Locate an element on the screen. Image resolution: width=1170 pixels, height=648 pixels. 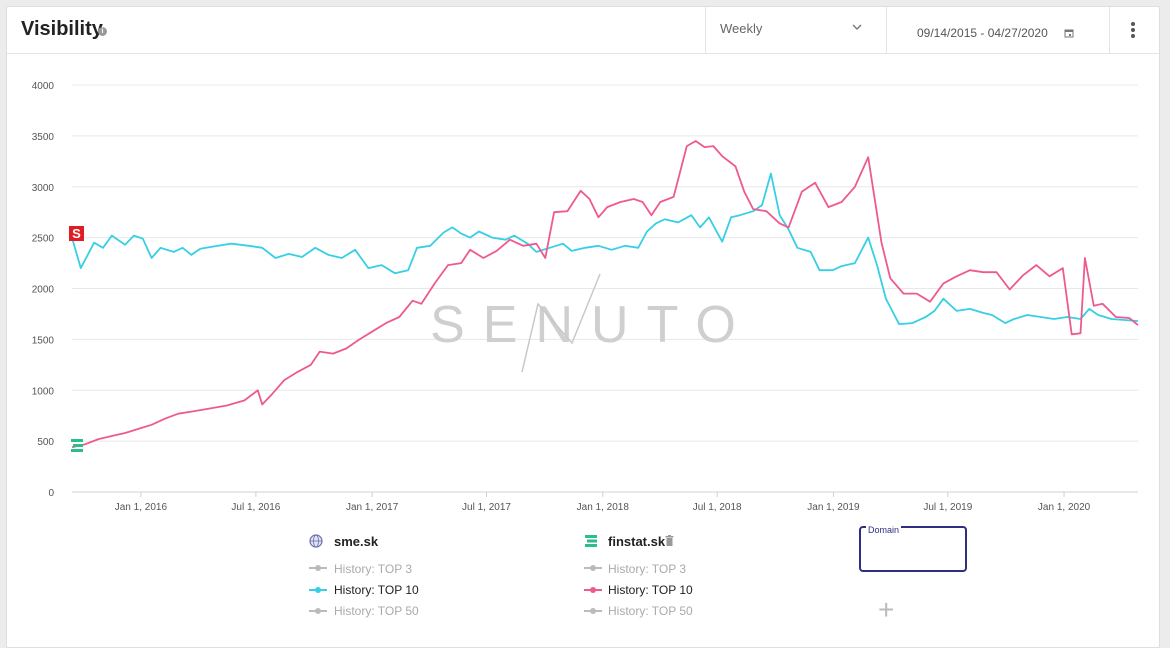
calendar-icon is located at coordinates (1069, 33).